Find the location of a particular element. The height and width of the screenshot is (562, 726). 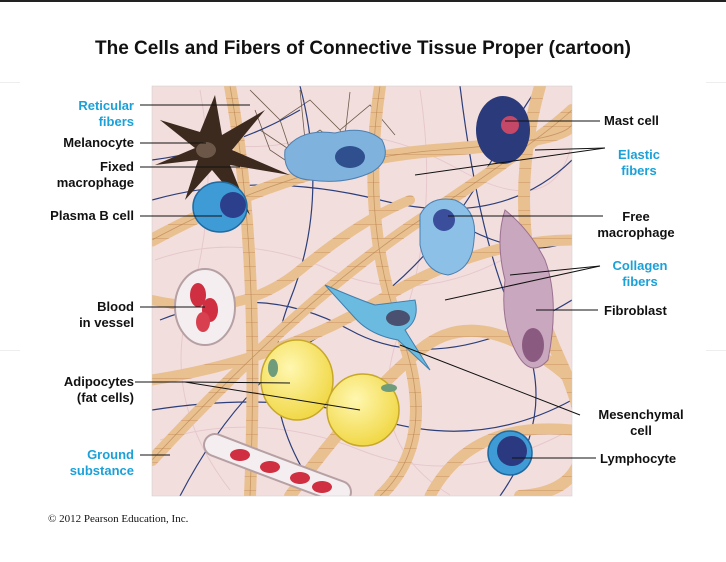

fibroblast is located at coordinates (526, 289).